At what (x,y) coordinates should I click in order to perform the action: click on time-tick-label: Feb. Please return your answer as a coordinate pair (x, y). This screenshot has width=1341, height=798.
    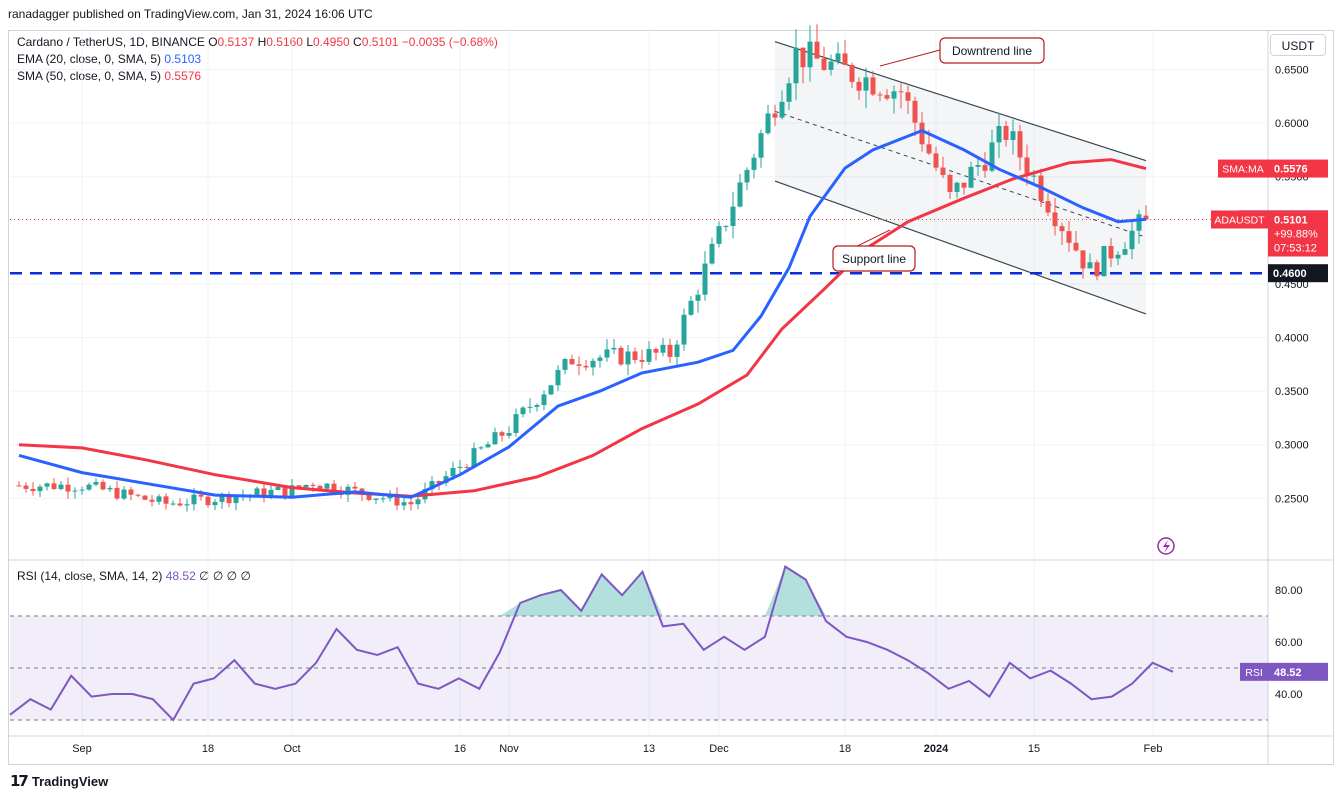
    Looking at the image, I should click on (1153, 749).